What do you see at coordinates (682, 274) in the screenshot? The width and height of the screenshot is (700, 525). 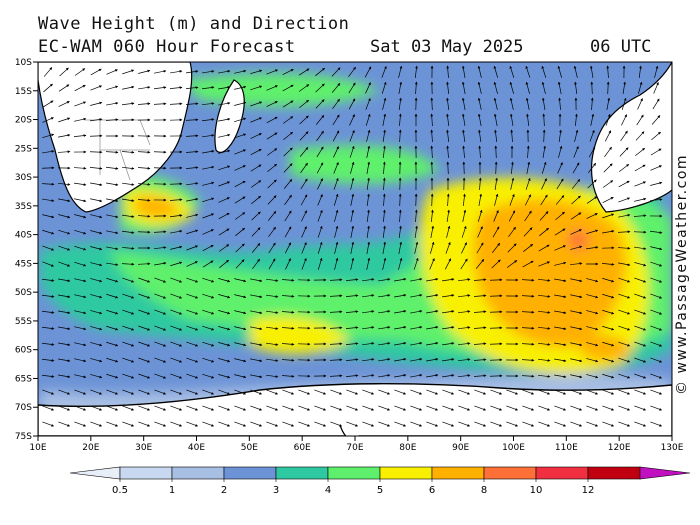 I see `copyright-credit: © www.PassageWeather.com` at bounding box center [682, 274].